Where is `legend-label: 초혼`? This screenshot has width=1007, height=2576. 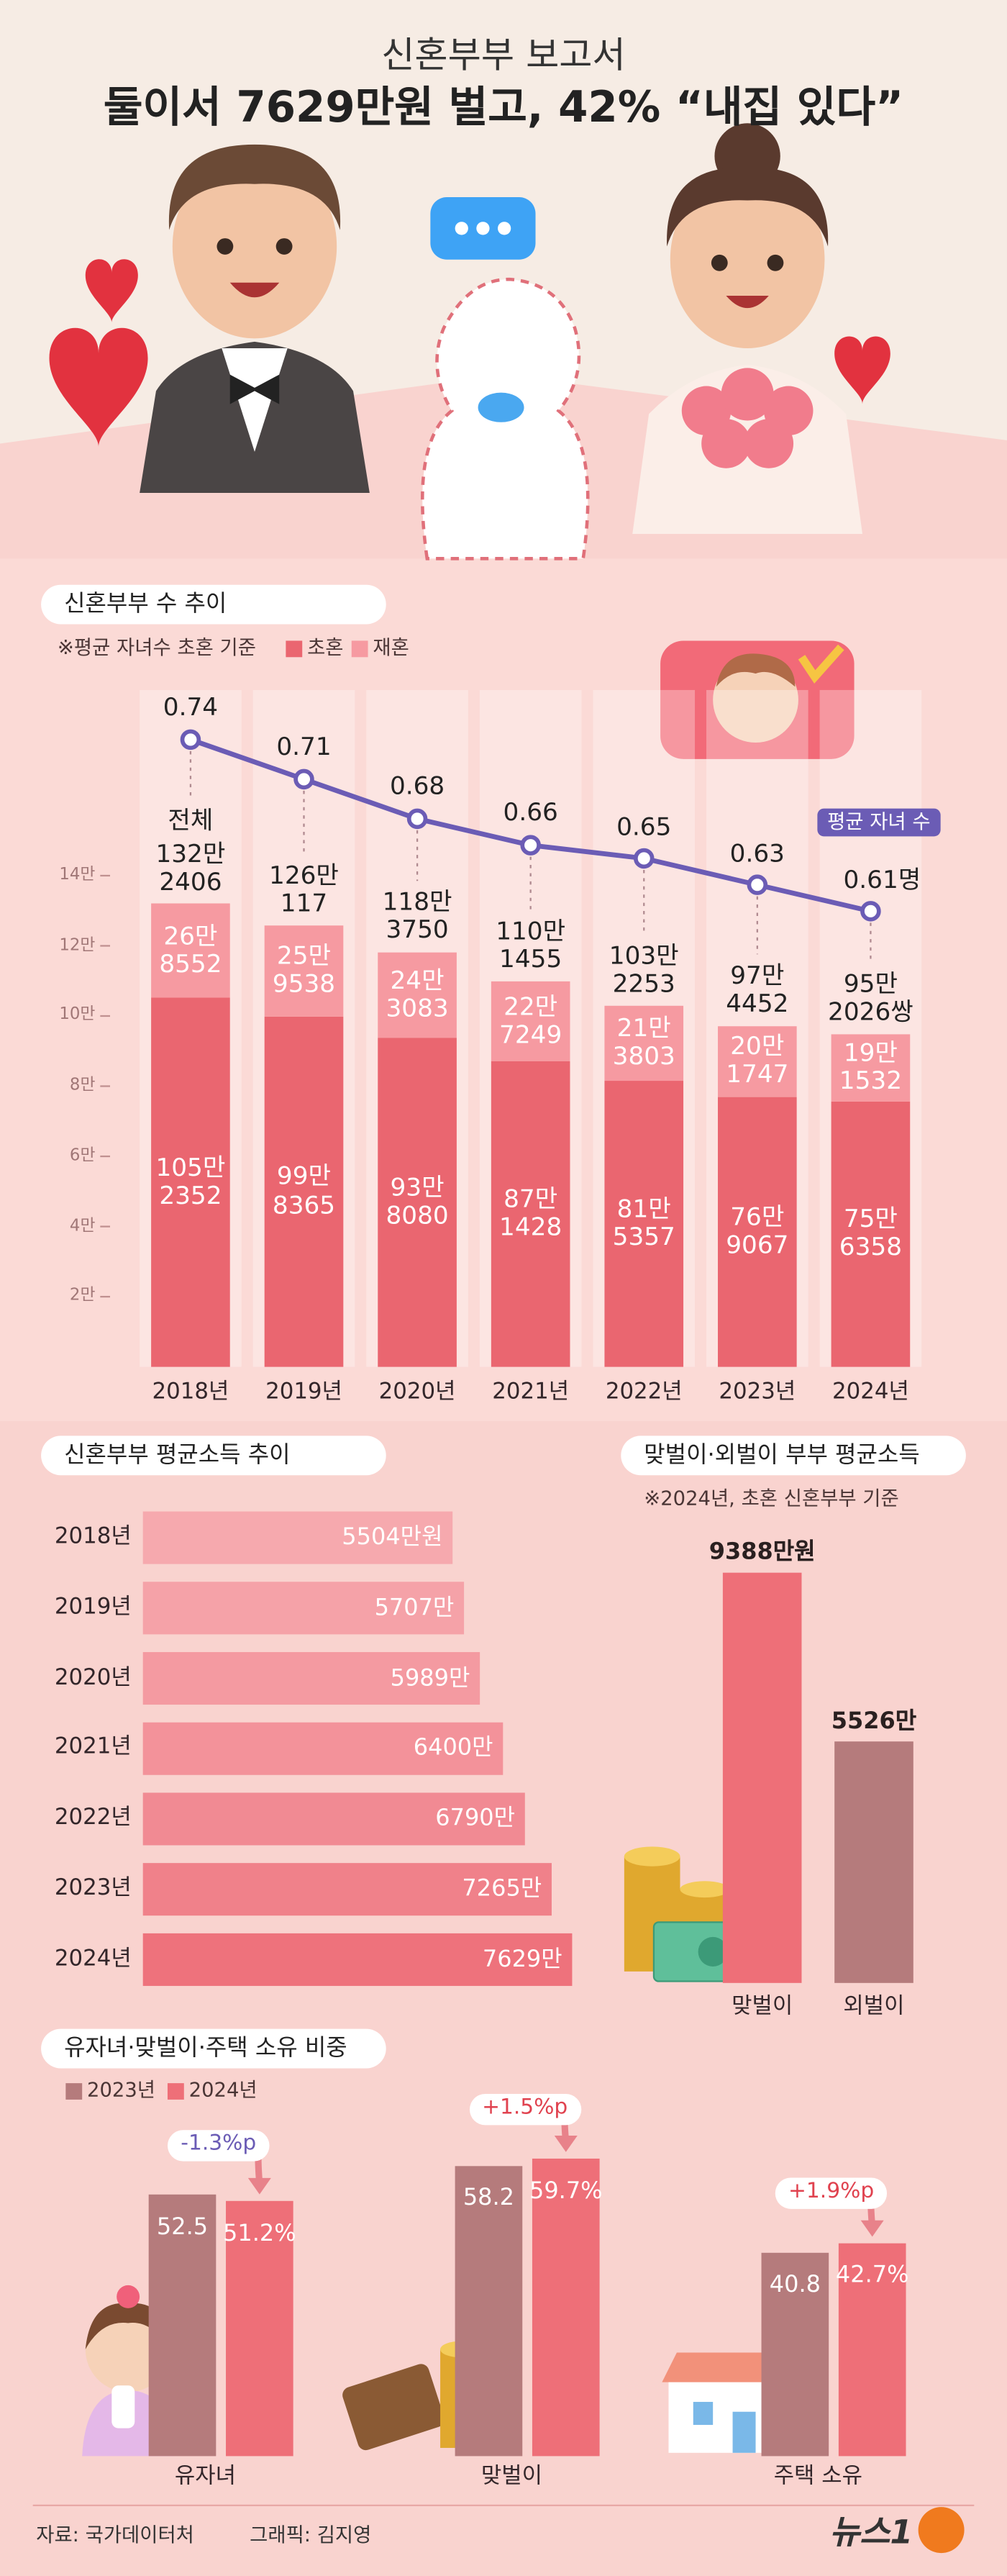 legend-label: 초혼 is located at coordinates (325, 647).